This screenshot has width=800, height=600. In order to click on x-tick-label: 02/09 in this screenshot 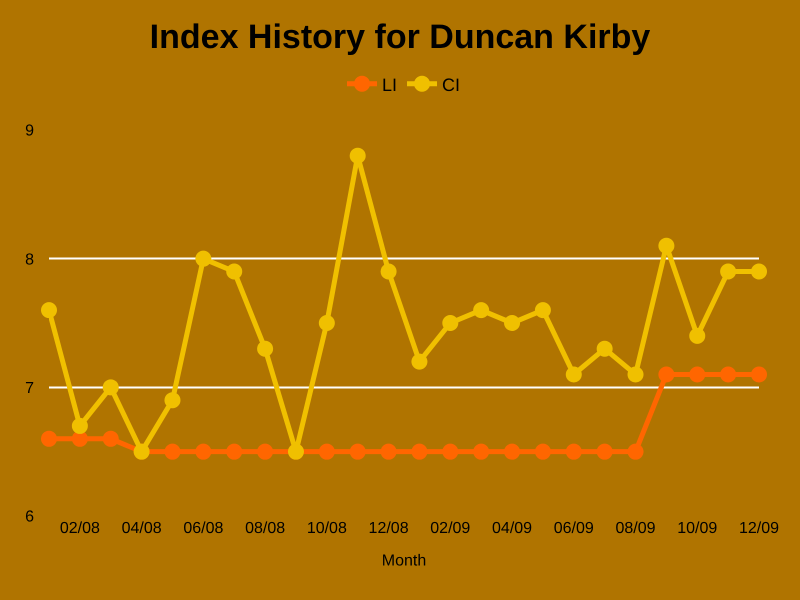, I will do `click(450, 528)`.